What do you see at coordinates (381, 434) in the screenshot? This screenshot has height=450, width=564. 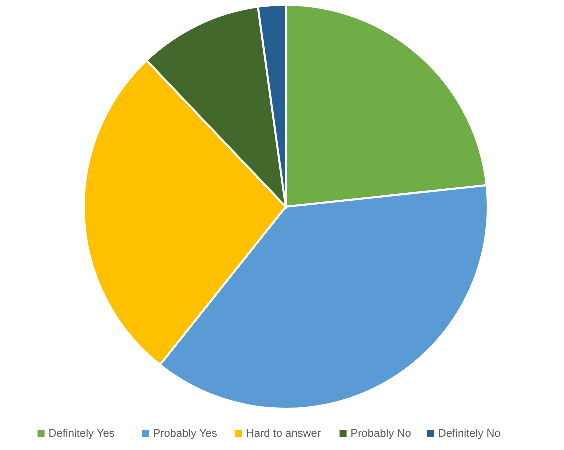 I see `legend-label: Probably No` at bounding box center [381, 434].